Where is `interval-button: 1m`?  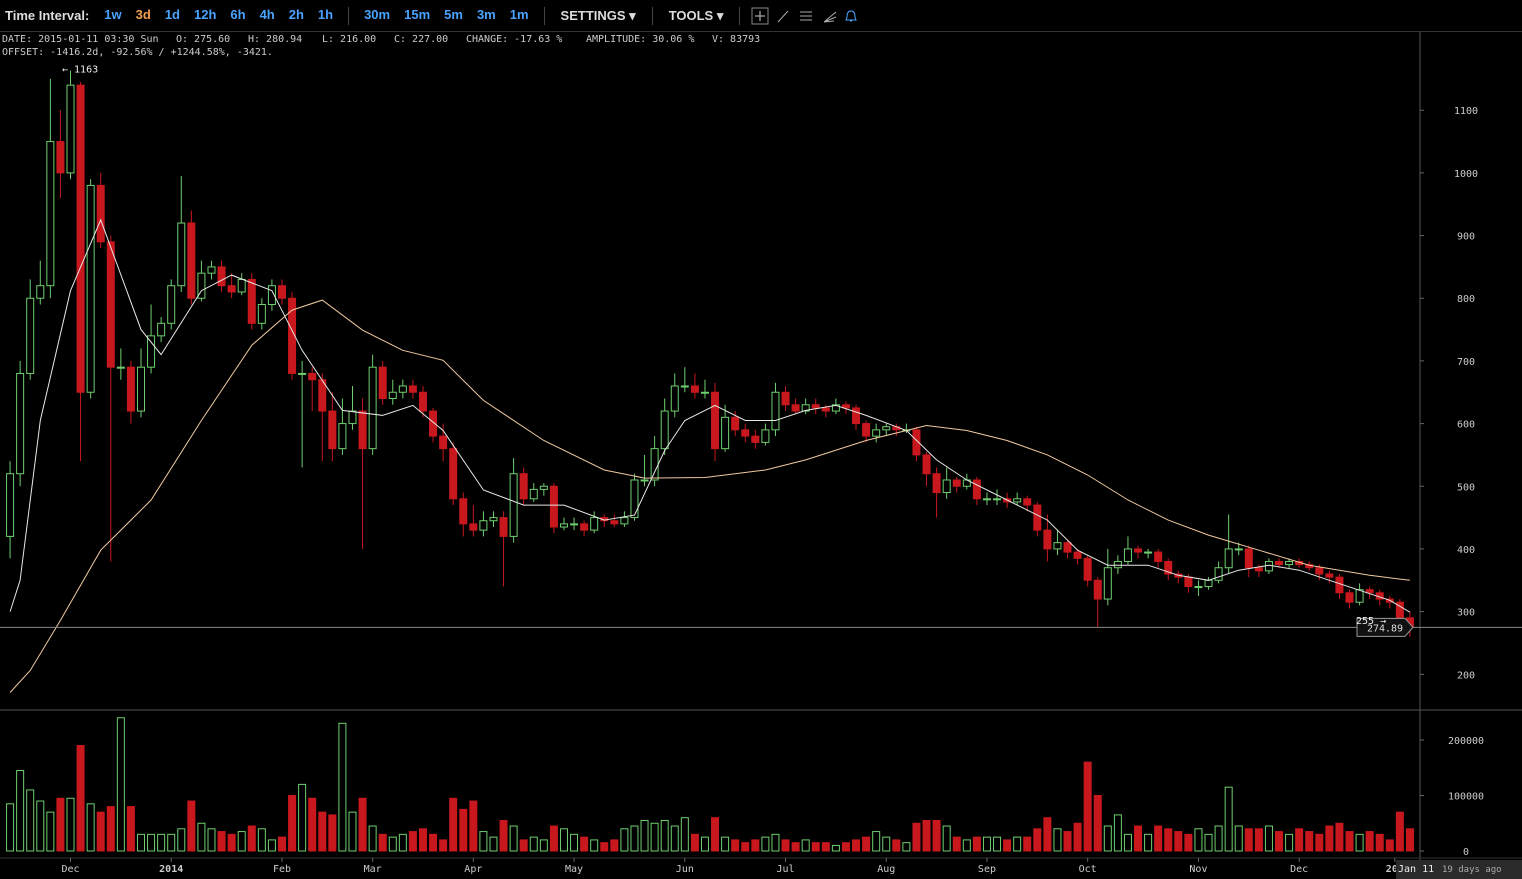 interval-button: 1m is located at coordinates (519, 14).